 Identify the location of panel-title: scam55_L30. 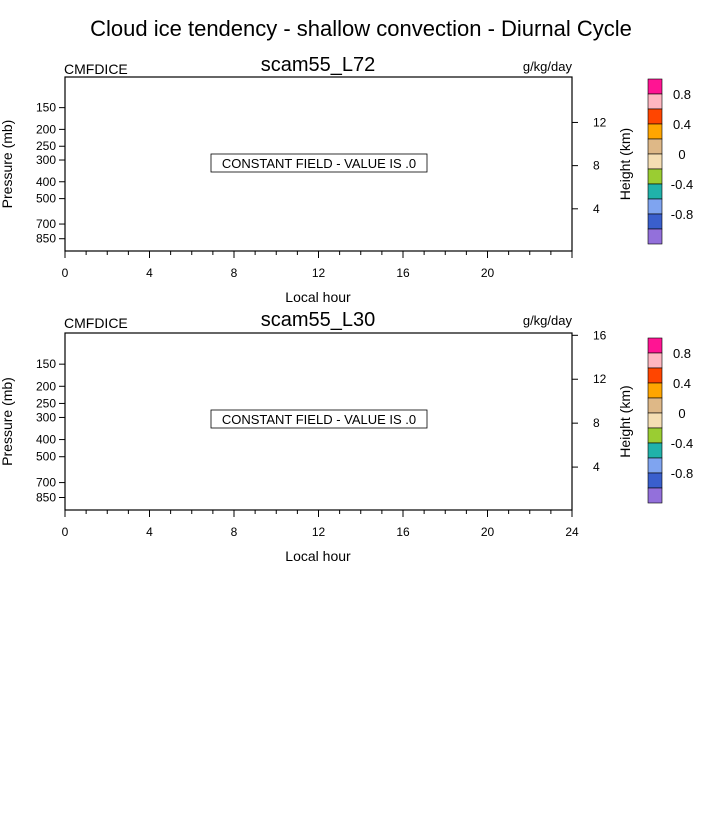
(318, 320).